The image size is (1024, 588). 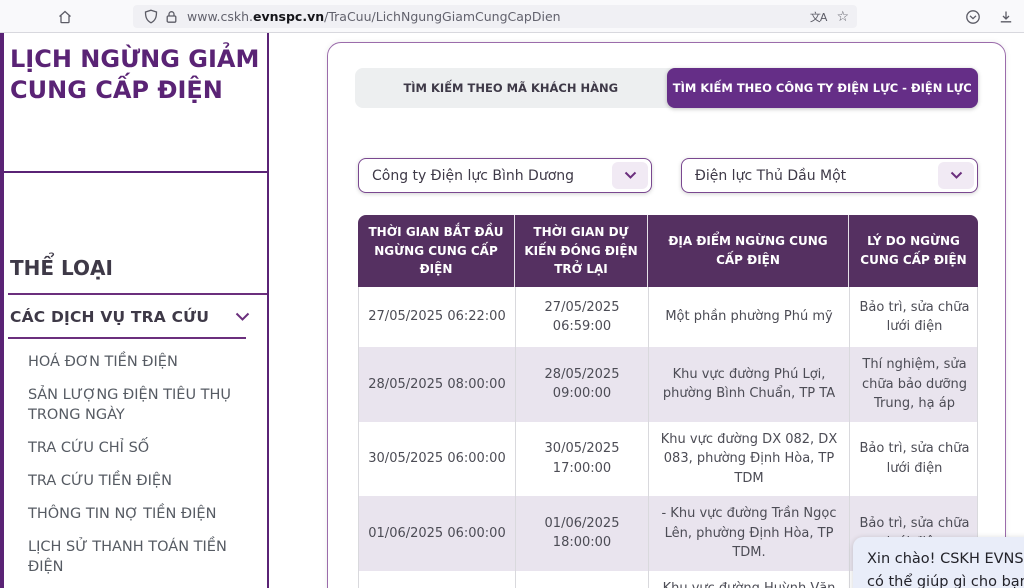 I want to click on company-select: Công ty Điện lực Bình Dương, so click(x=505, y=175).